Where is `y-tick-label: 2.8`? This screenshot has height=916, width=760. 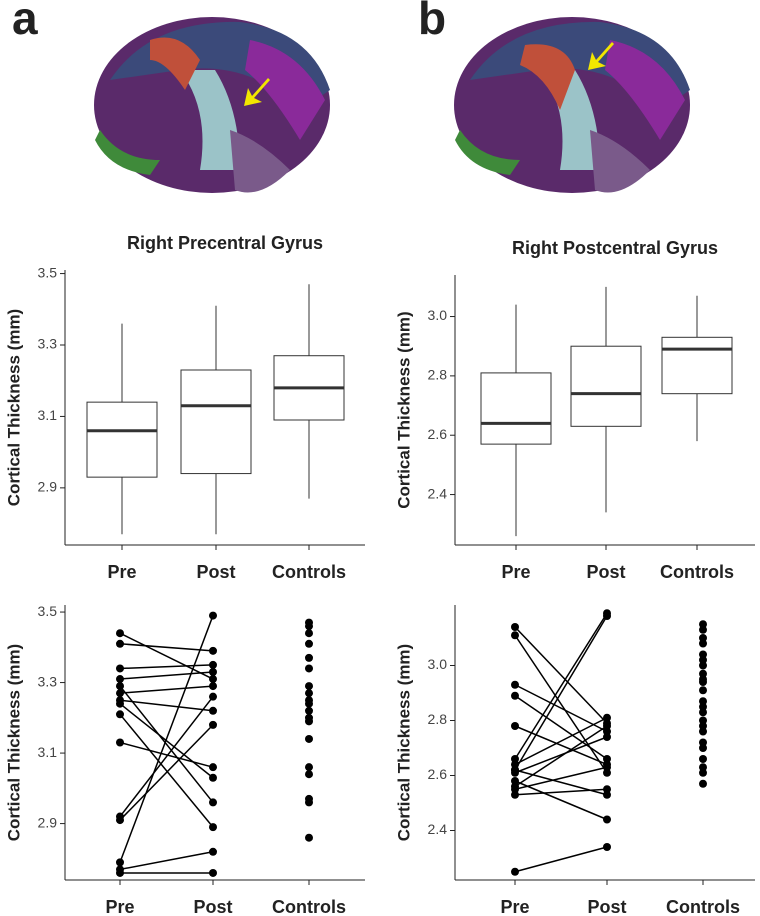
y-tick-label: 2.8 is located at coordinates (438, 375).